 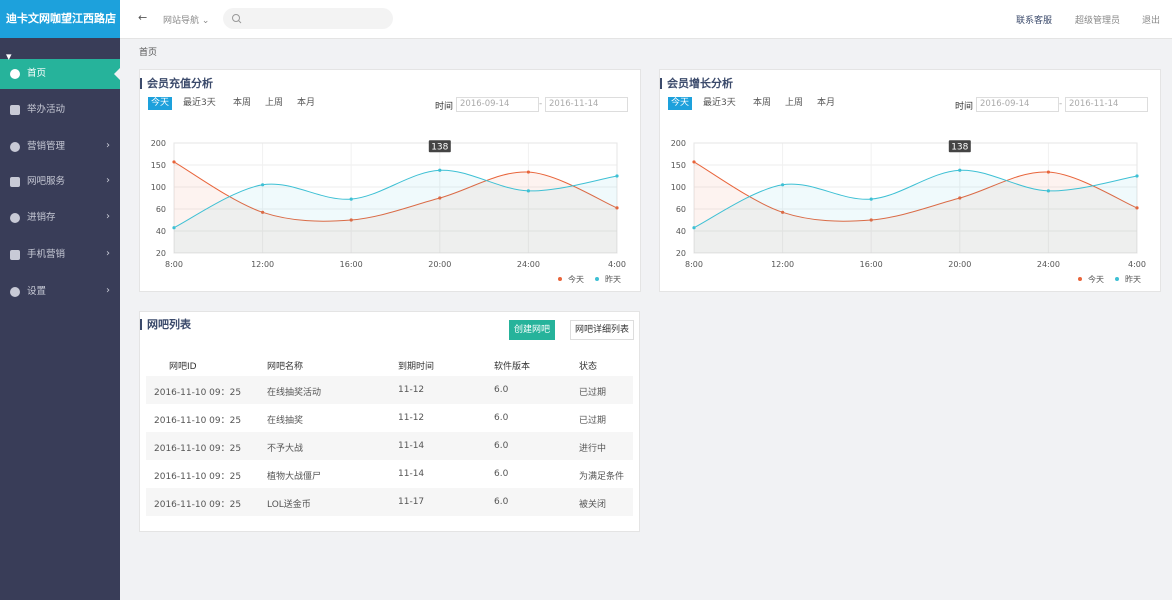 I want to click on admin-link: 超级管理员, so click(x=1097, y=19).